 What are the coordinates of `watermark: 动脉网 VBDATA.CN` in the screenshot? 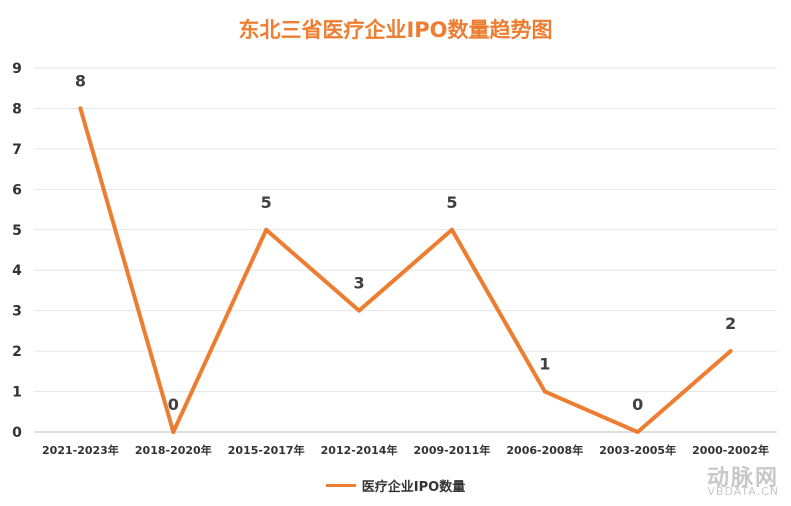 It's located at (694, 478).